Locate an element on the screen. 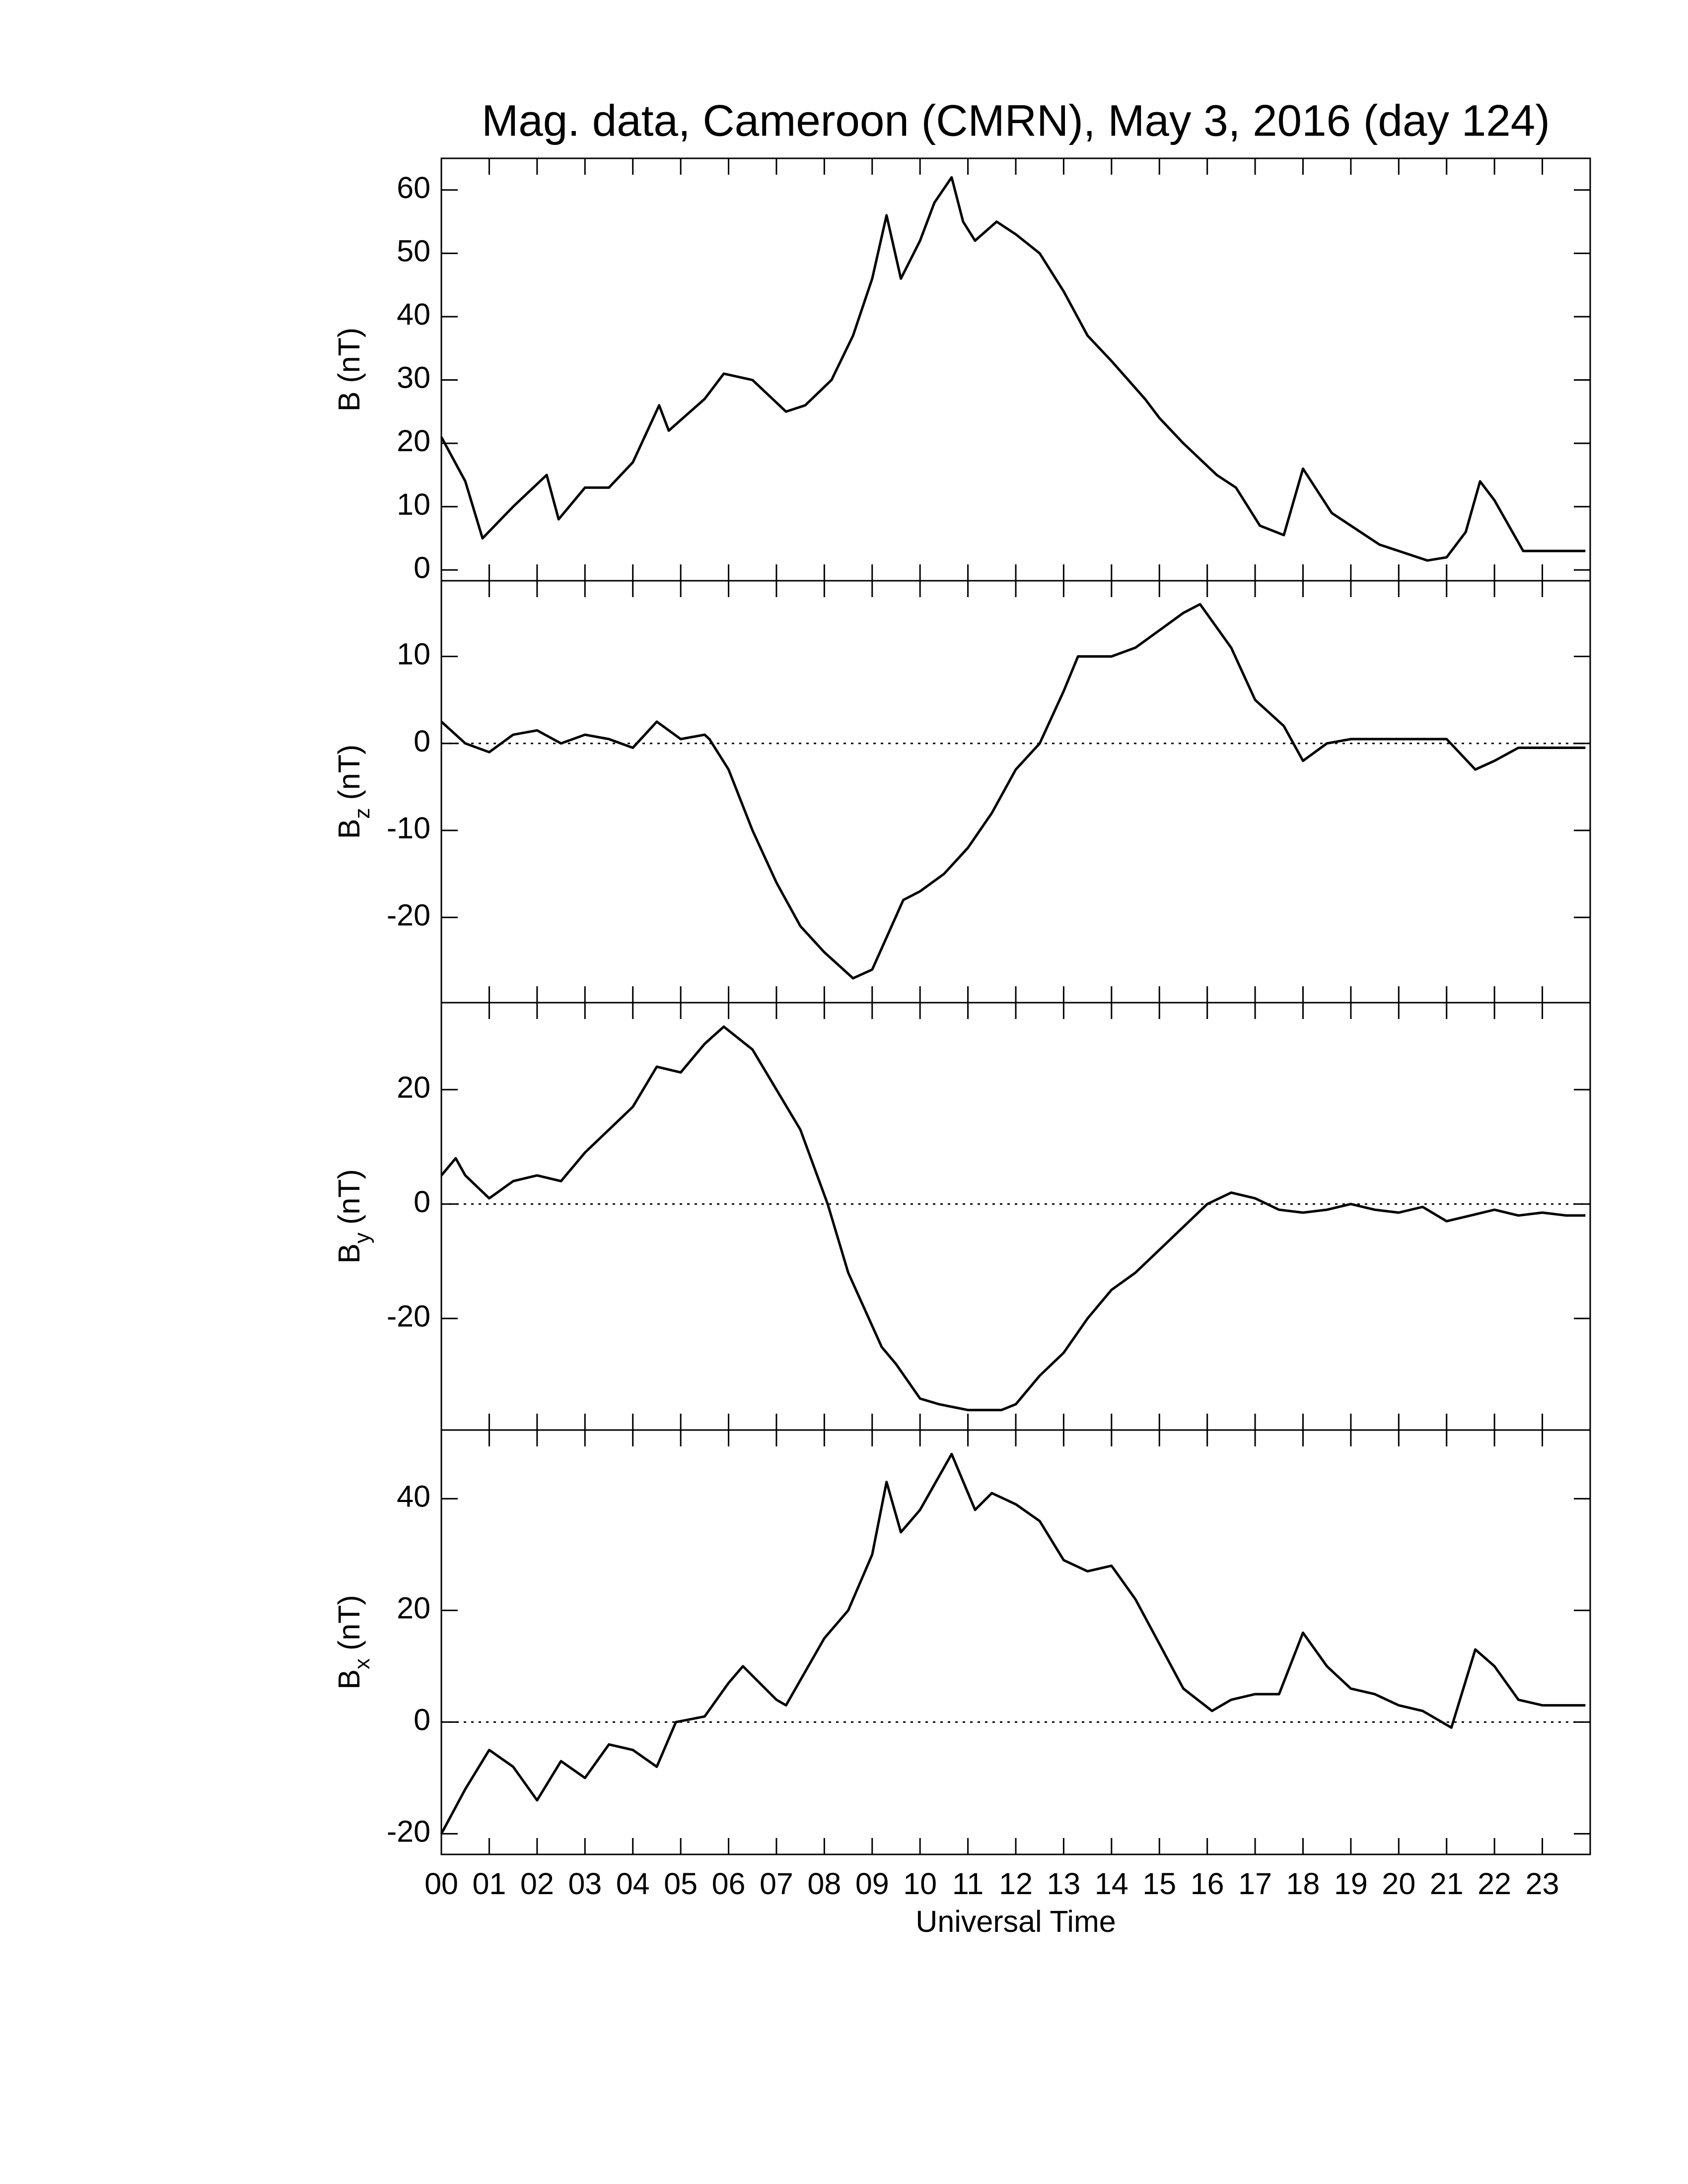 This screenshot has width=1688, height=2184. x-tick-label: 01 is located at coordinates (489, 1884).